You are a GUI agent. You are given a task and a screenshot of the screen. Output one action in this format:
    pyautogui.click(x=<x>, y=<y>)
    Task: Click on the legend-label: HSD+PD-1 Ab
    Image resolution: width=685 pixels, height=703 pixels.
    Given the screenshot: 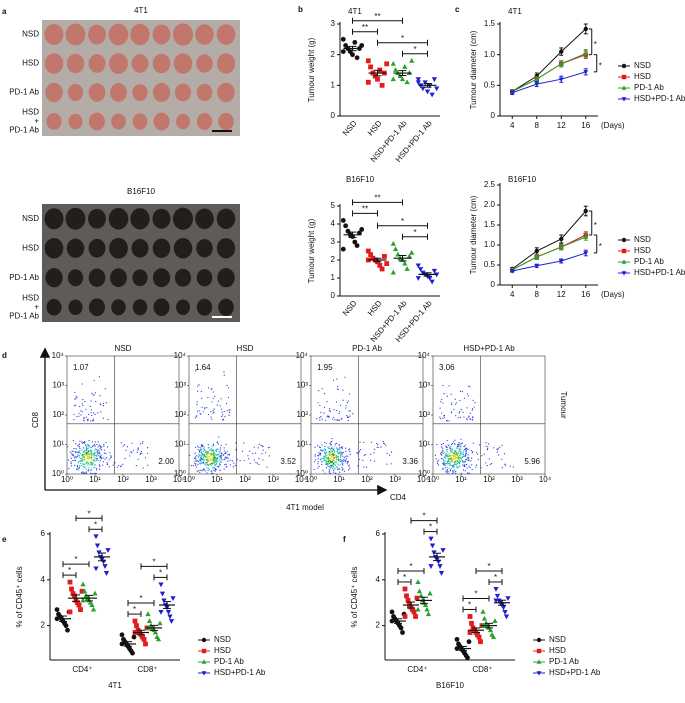 What is the action you would take?
    pyautogui.click(x=240, y=672)
    